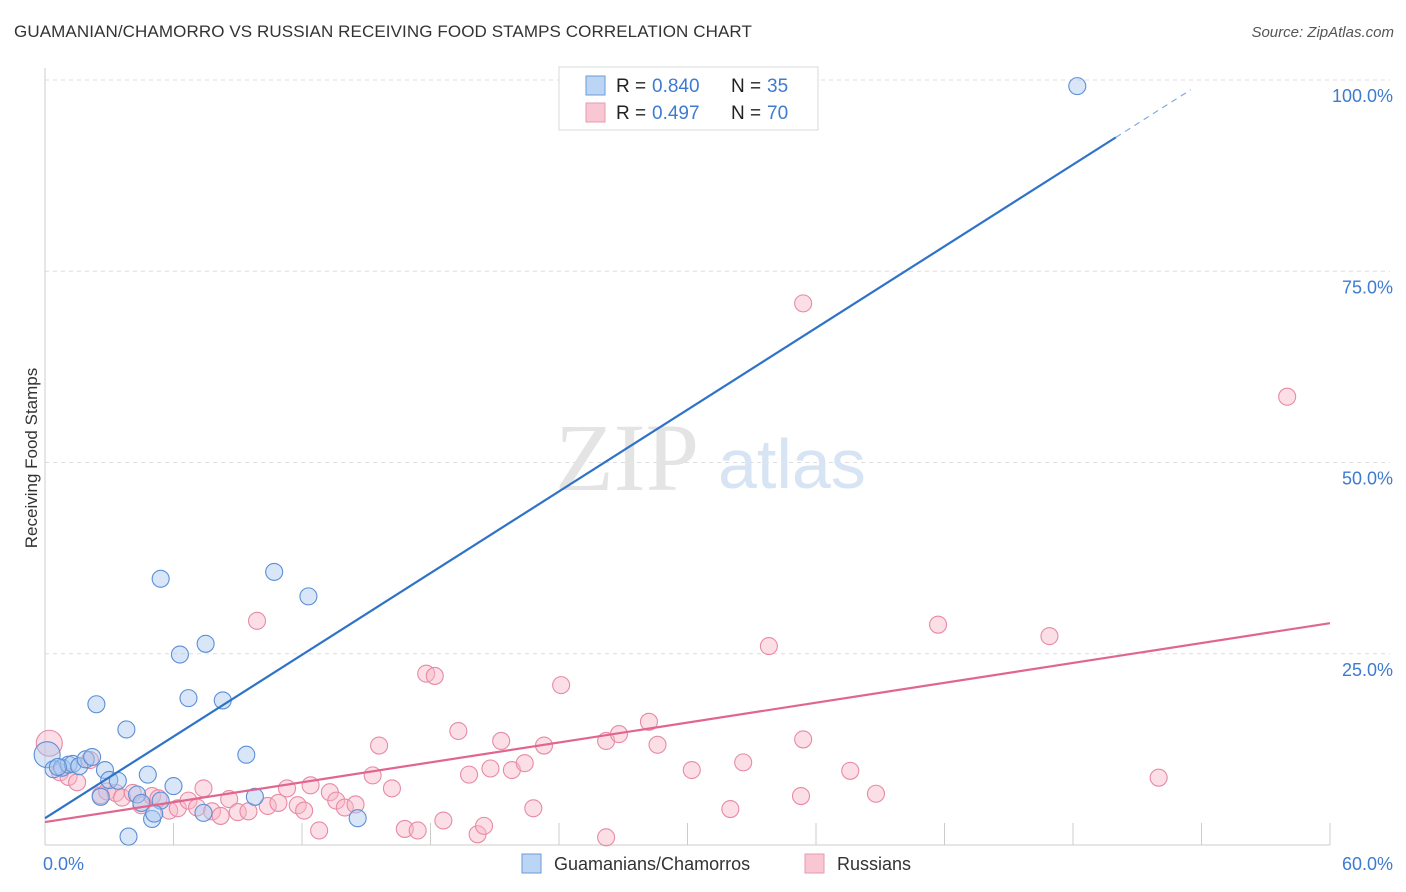 The image size is (1406, 892). Describe the element at coordinates (531, 863) in the screenshot. I see `series-legend-swatch-guamanians` at that location.